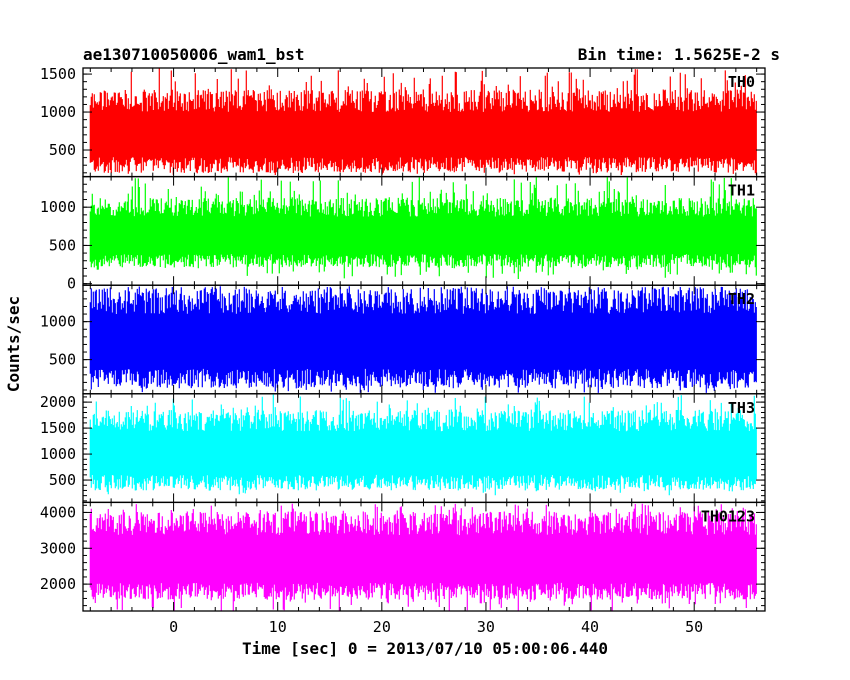  Describe the element at coordinates (679, 54) in the screenshot. I see `chart-title-right: Bin time: 1.5625E-2 s` at that location.